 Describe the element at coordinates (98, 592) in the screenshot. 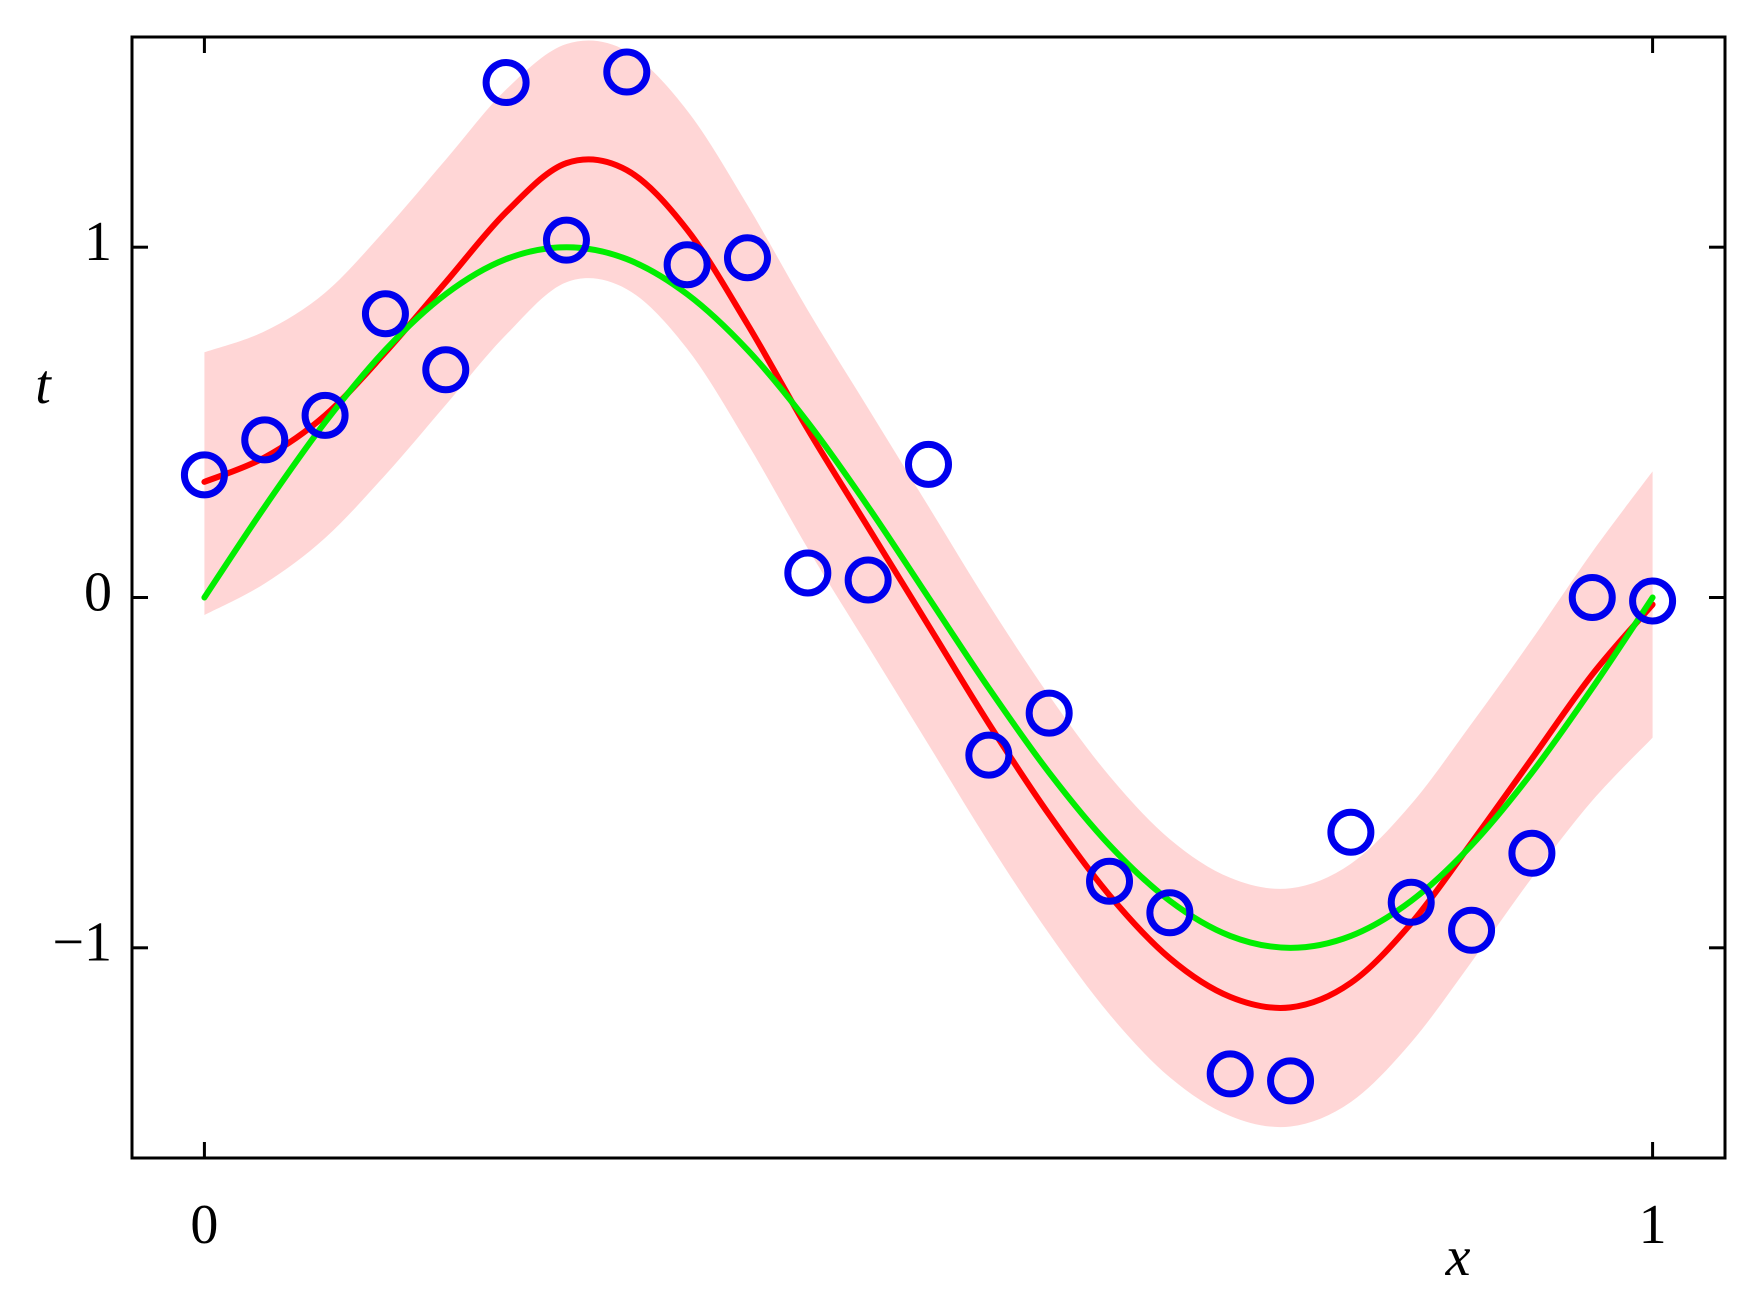

I see `y-tick-label: 0` at that location.